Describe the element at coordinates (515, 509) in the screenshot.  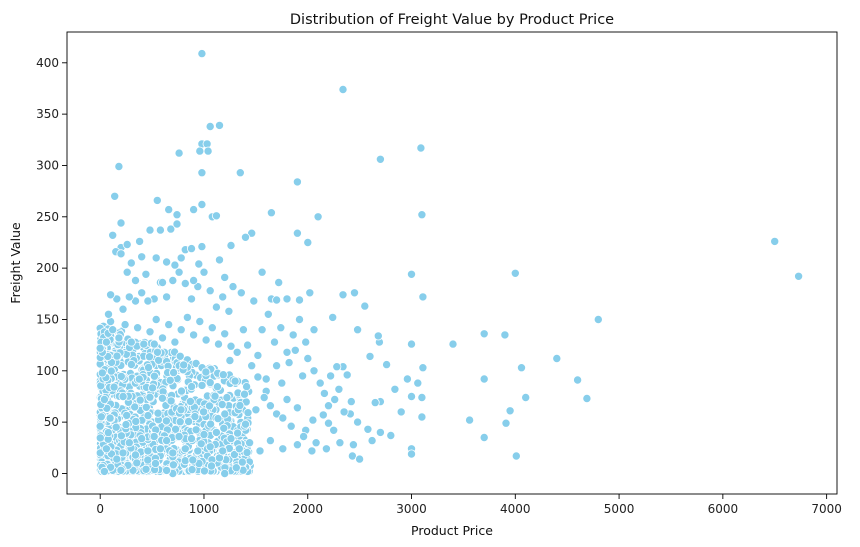
I see `x-tick-label: 4000` at that location.